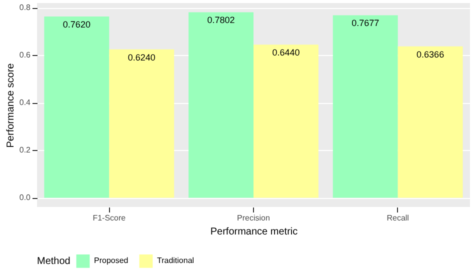  I want to click on y-axis-title: Performance score, so click(10, 105).